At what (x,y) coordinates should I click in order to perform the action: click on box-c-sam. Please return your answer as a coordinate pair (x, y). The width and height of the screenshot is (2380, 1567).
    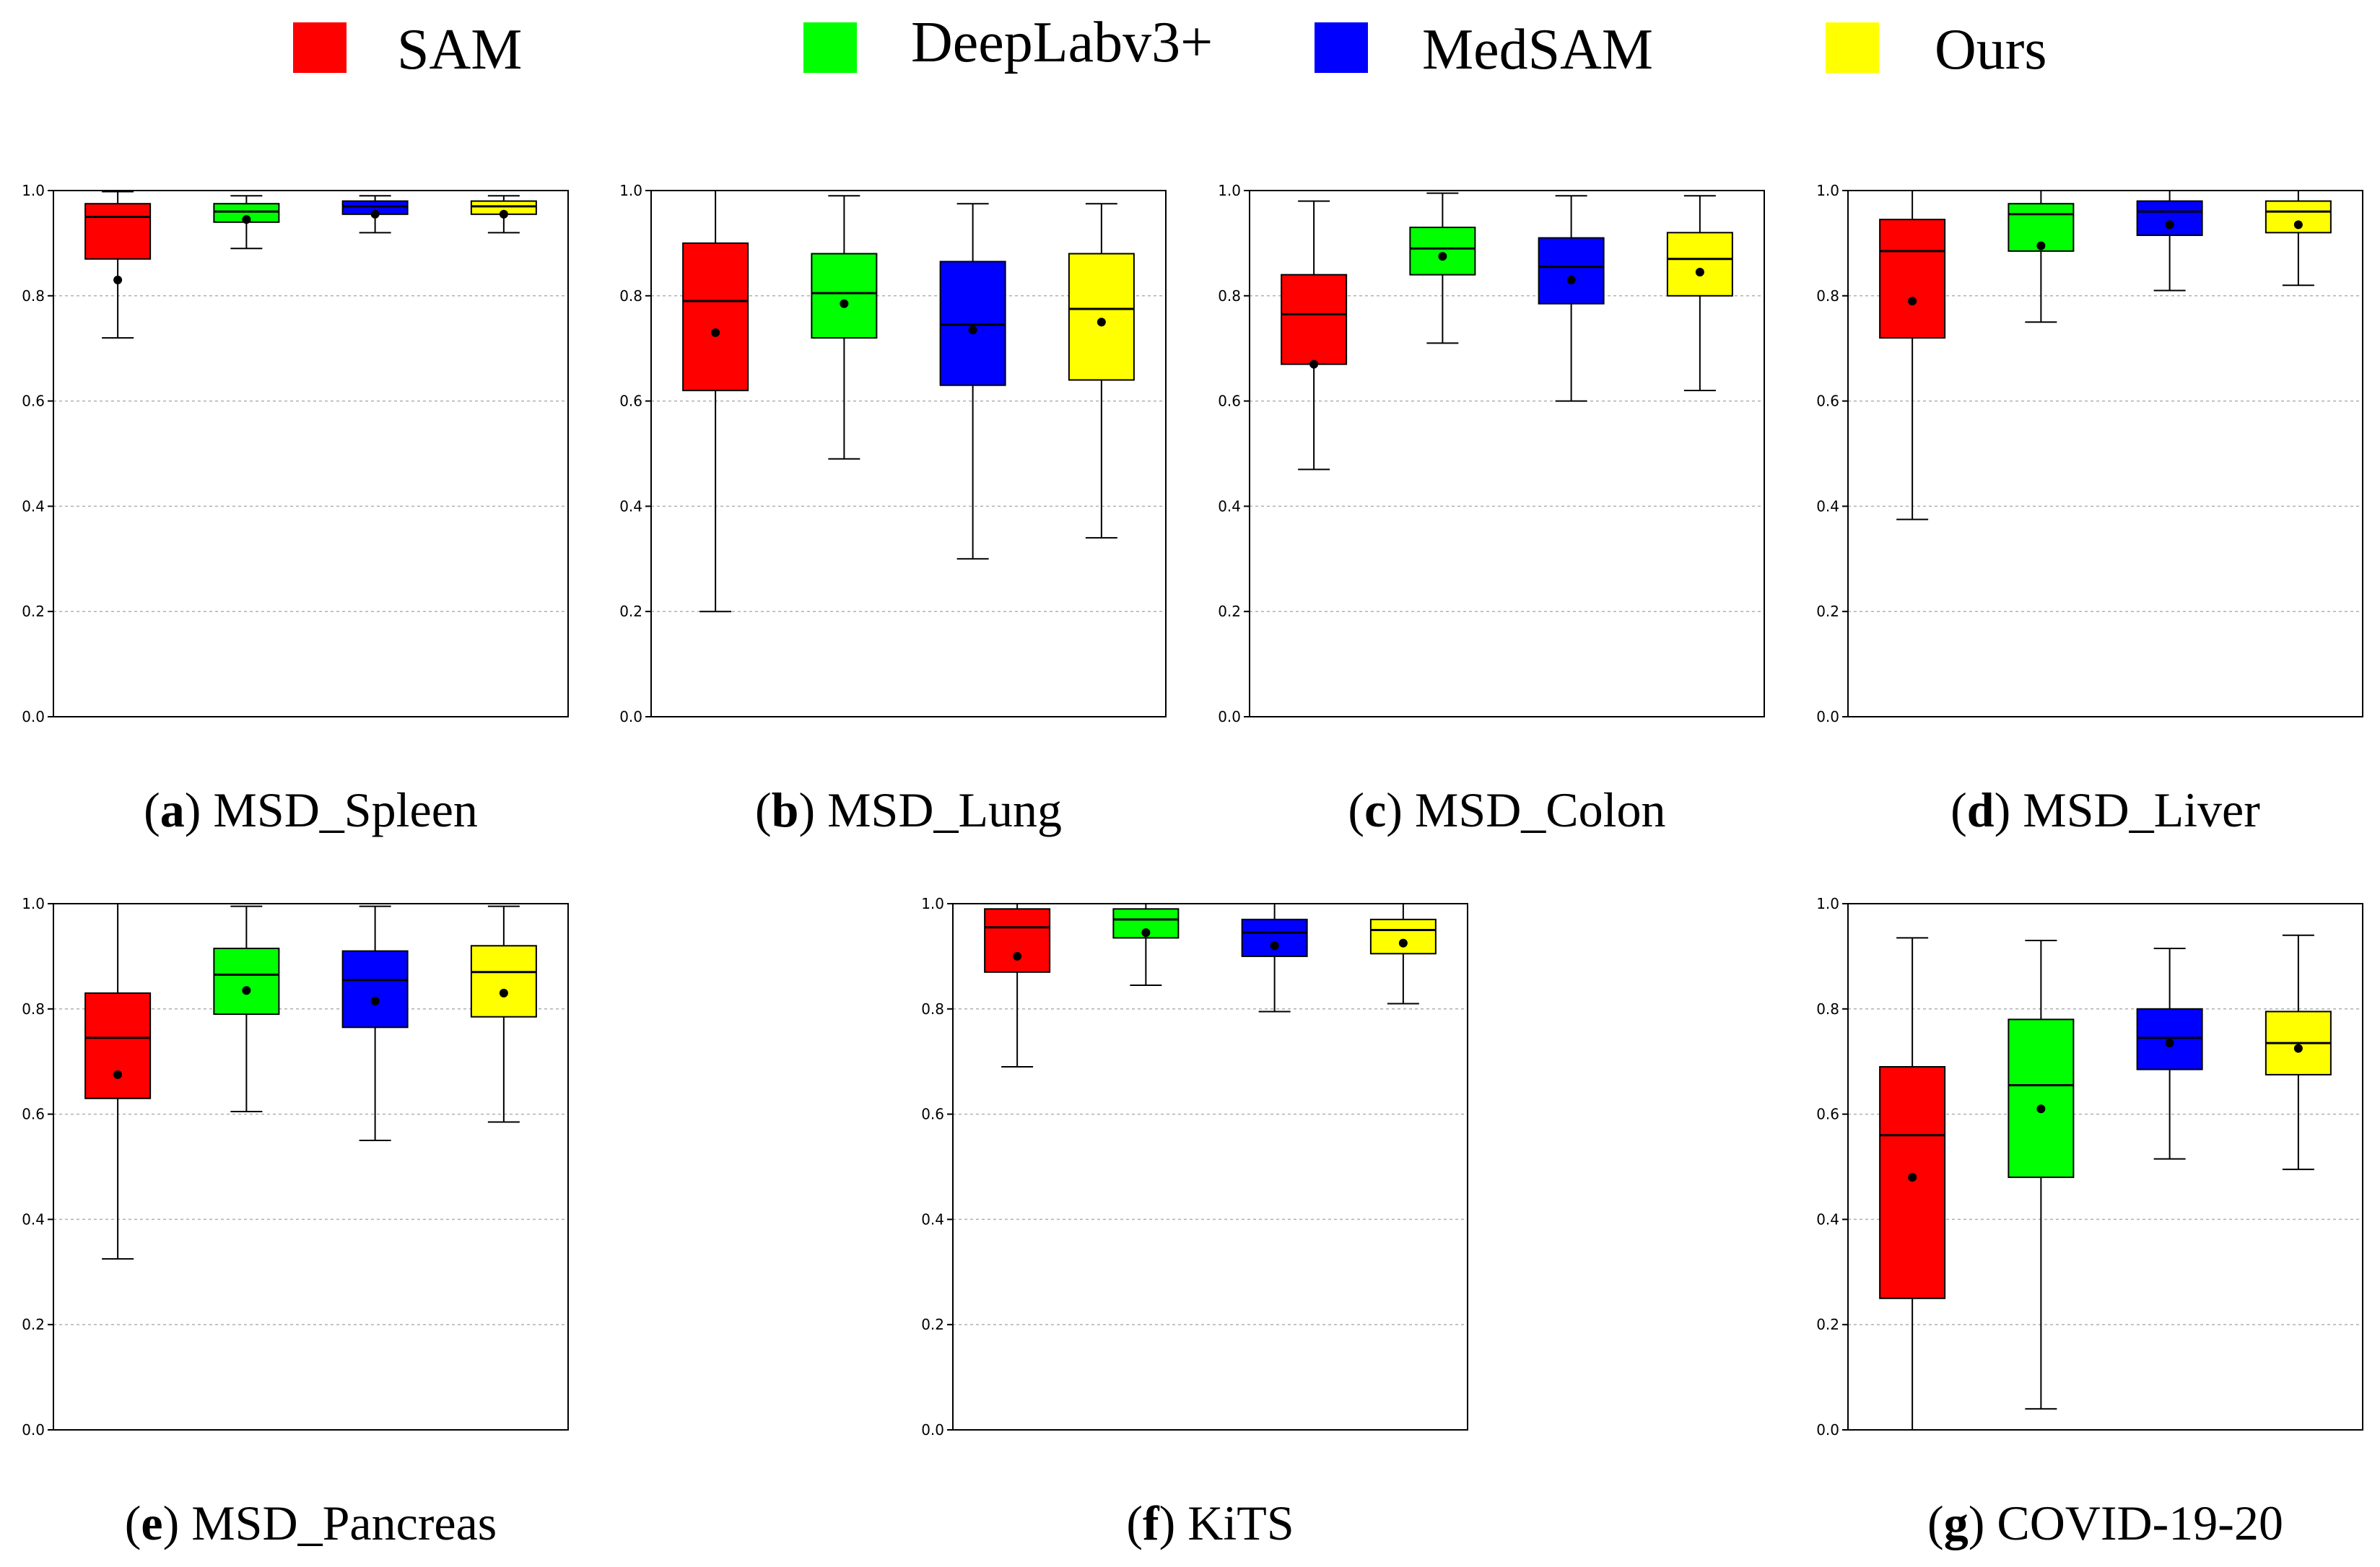
    Looking at the image, I should click on (1314, 335).